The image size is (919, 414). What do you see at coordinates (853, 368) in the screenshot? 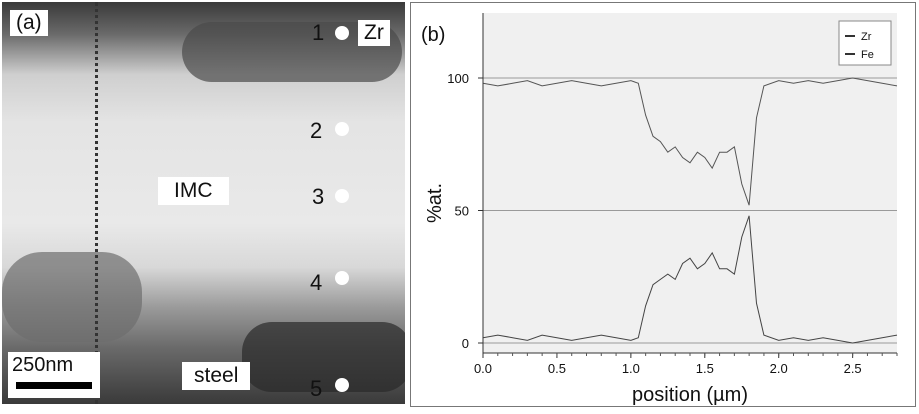
I see `x-tick-label: 2.5` at bounding box center [853, 368].